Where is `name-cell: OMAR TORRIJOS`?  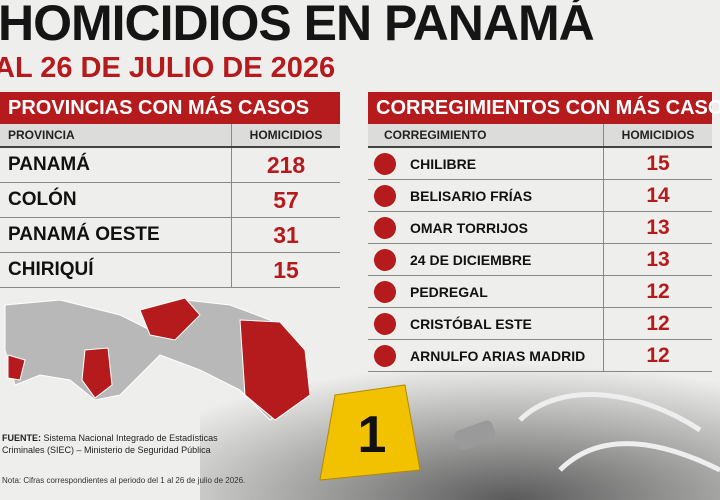
name-cell: OMAR TORRIJOS is located at coordinates (485, 227).